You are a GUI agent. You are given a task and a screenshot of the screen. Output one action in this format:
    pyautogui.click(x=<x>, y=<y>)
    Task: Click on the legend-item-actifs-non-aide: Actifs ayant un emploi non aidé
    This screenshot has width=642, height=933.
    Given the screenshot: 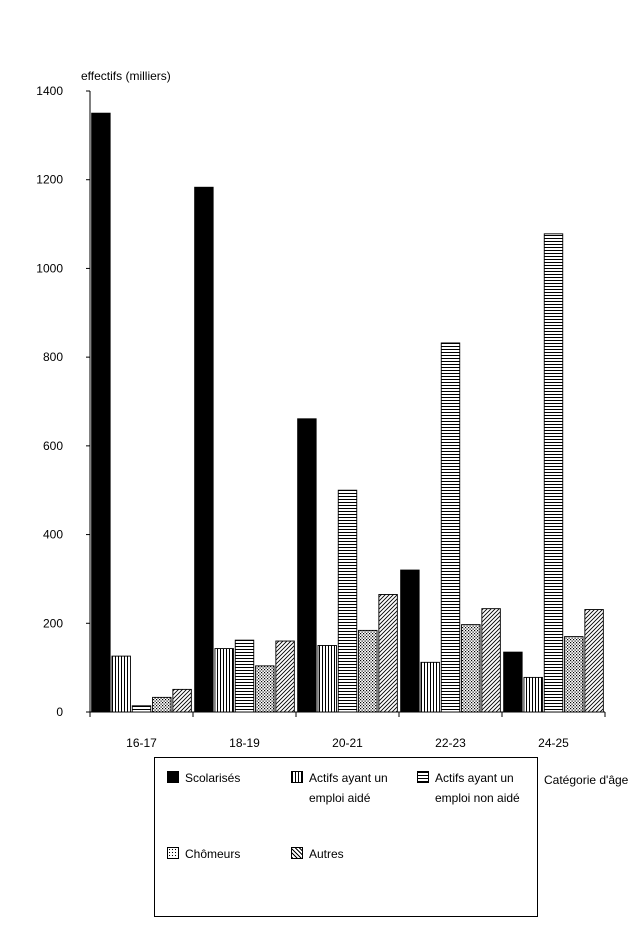 What is the action you would take?
    pyautogui.click(x=476, y=788)
    